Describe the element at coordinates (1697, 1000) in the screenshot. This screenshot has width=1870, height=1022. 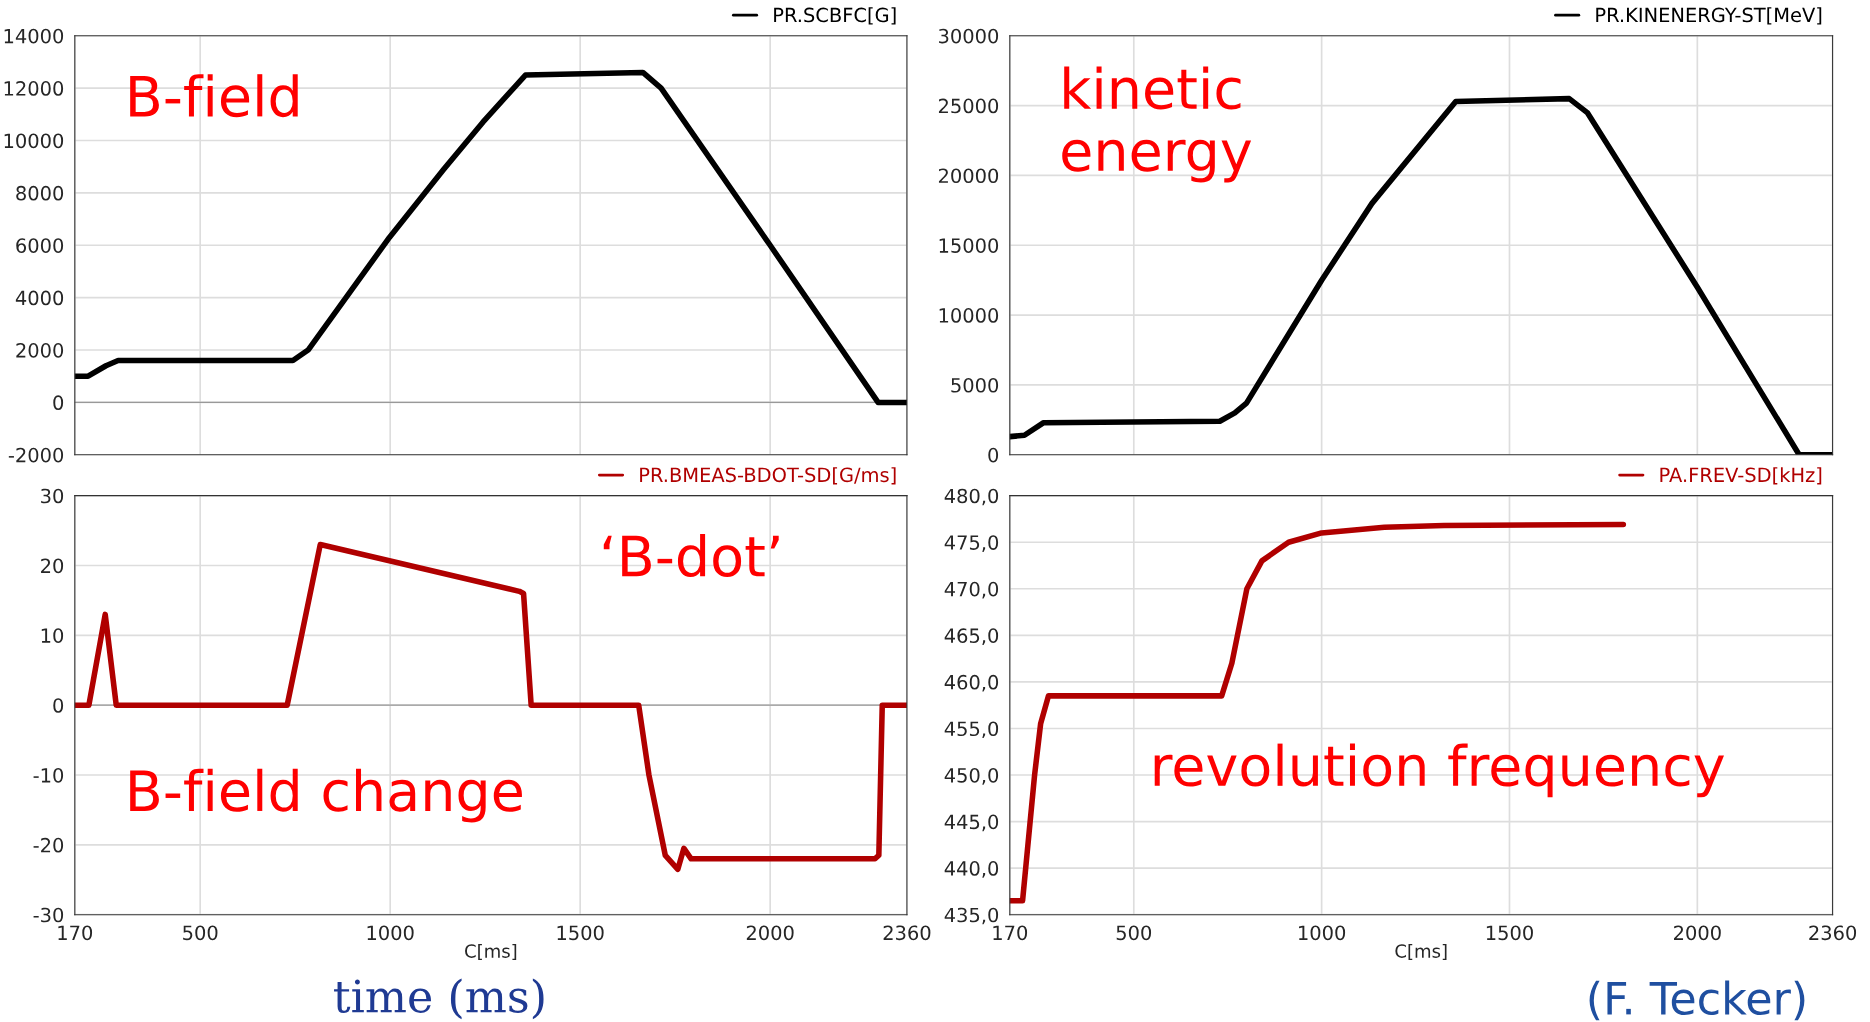
I see `text: (F. Tecker)` at that location.